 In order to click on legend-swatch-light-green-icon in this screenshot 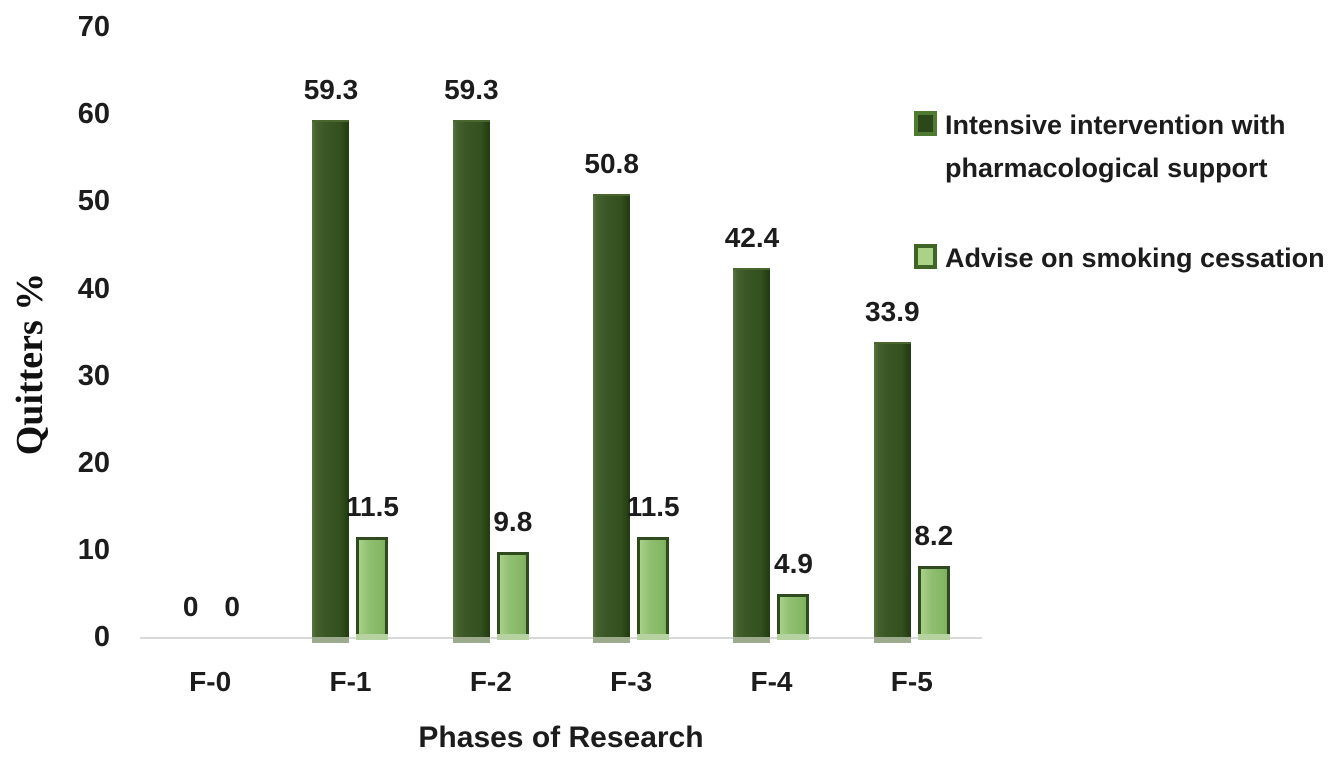, I will do `click(925, 256)`.